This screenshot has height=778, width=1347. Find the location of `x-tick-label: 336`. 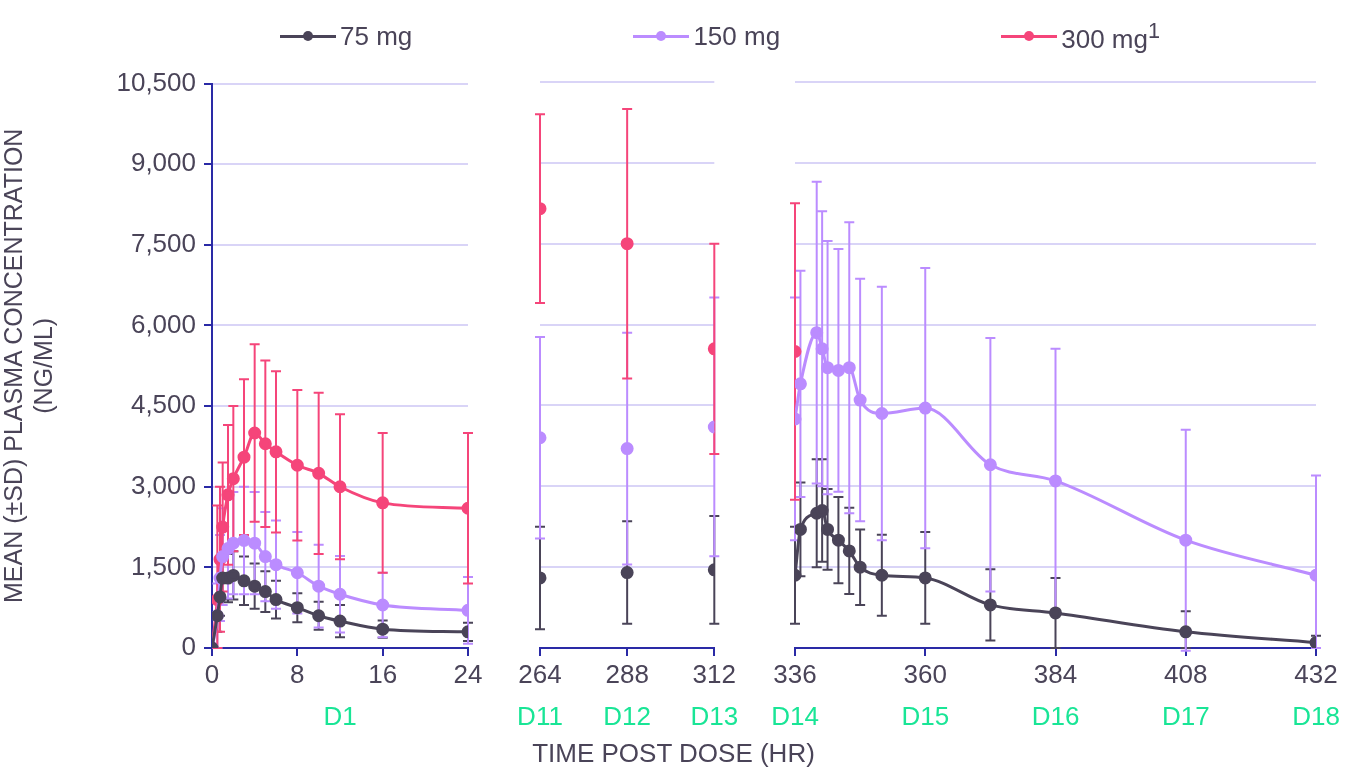

x-tick-label: 336 is located at coordinates (795, 673).